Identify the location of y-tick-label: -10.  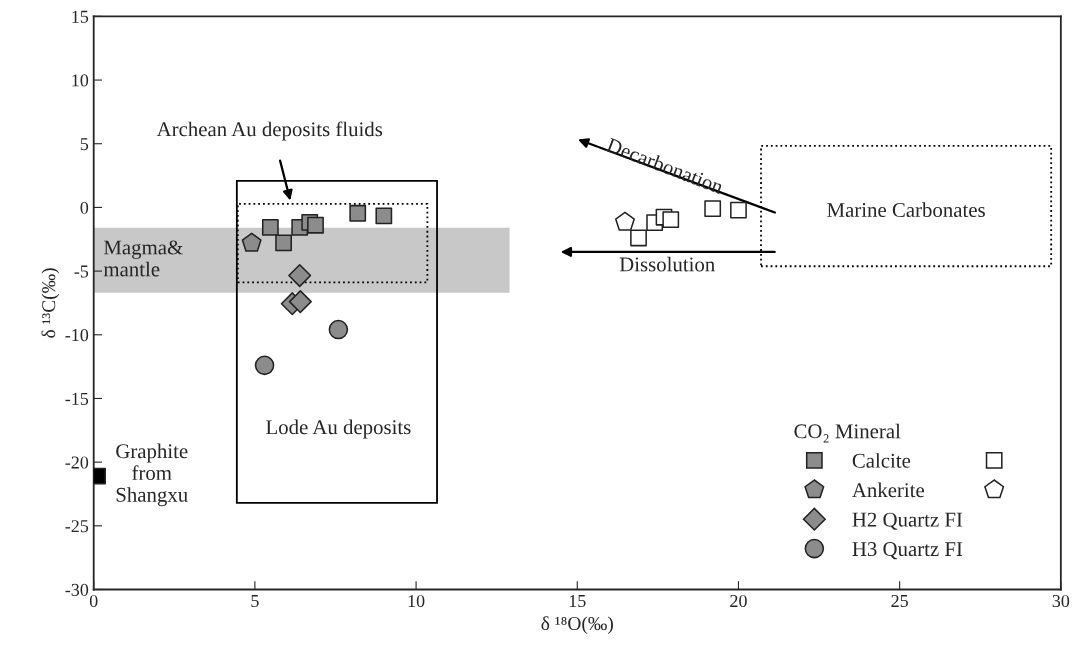
(77, 335).